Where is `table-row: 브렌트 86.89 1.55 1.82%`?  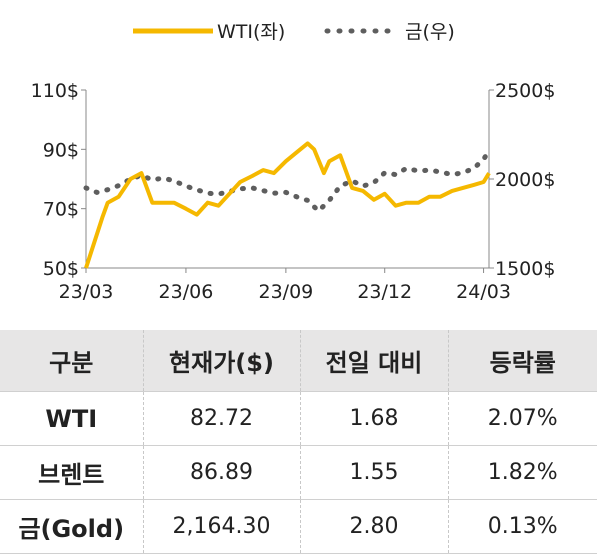 table-row: 브렌트 86.89 1.55 1.82% is located at coordinates (298, 472).